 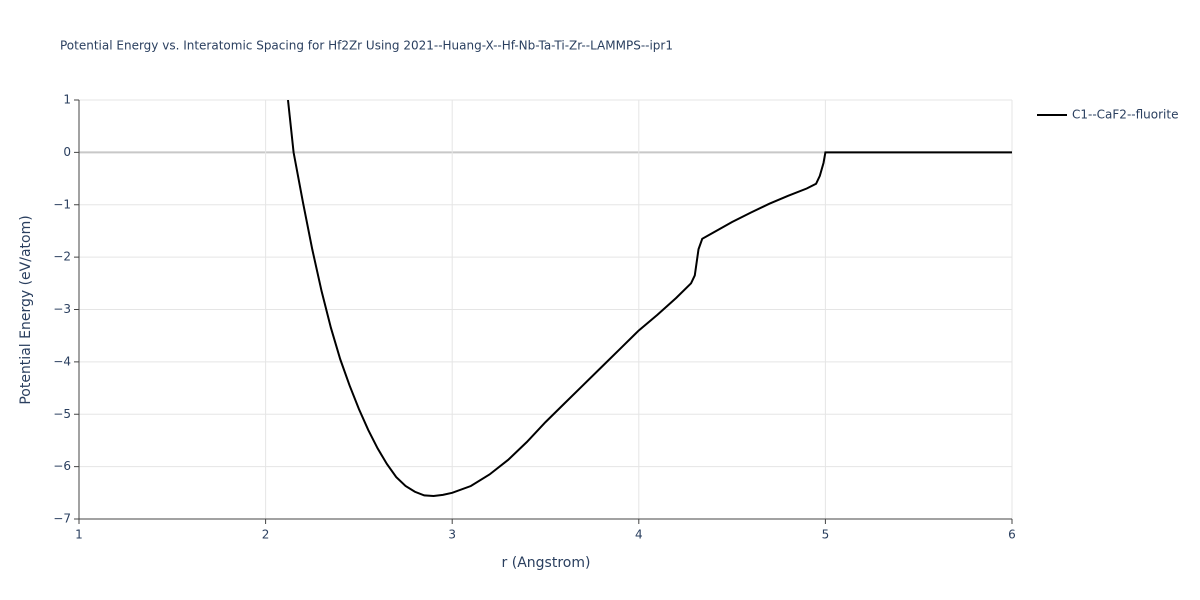 What do you see at coordinates (62, 466) in the screenshot?
I see `y-tick-label: −6` at bounding box center [62, 466].